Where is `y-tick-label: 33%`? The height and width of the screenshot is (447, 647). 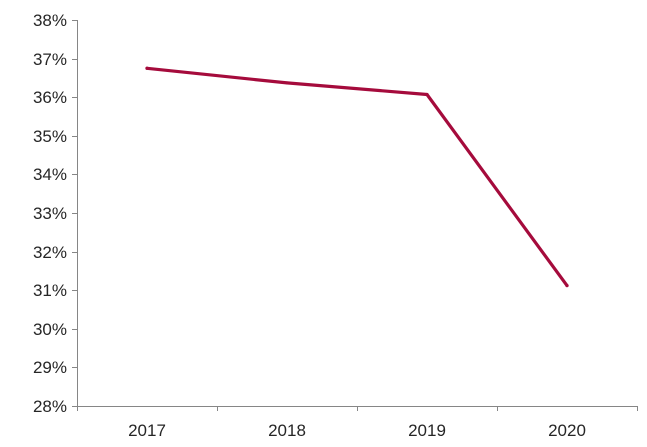 y-tick-label: 33% is located at coordinates (50, 213).